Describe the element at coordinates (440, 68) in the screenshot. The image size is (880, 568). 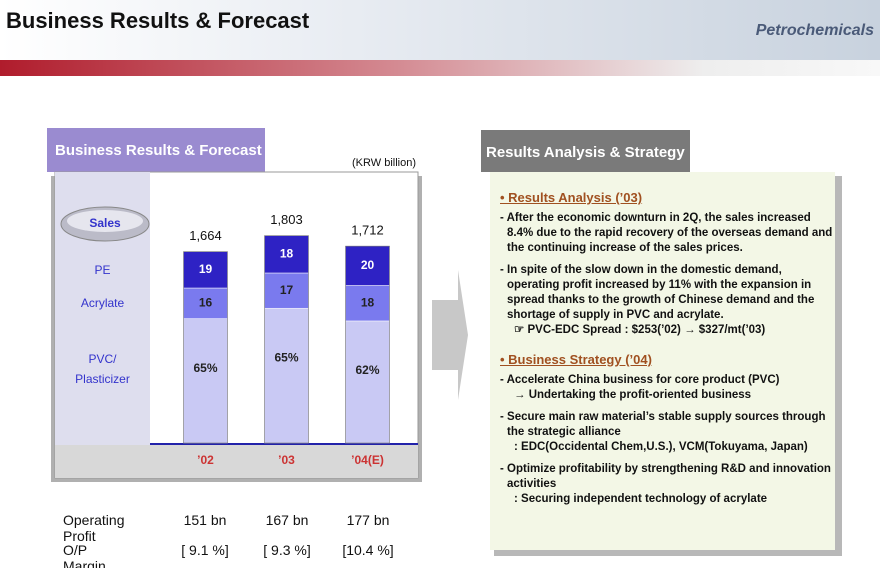
I see `header-stripe` at that location.